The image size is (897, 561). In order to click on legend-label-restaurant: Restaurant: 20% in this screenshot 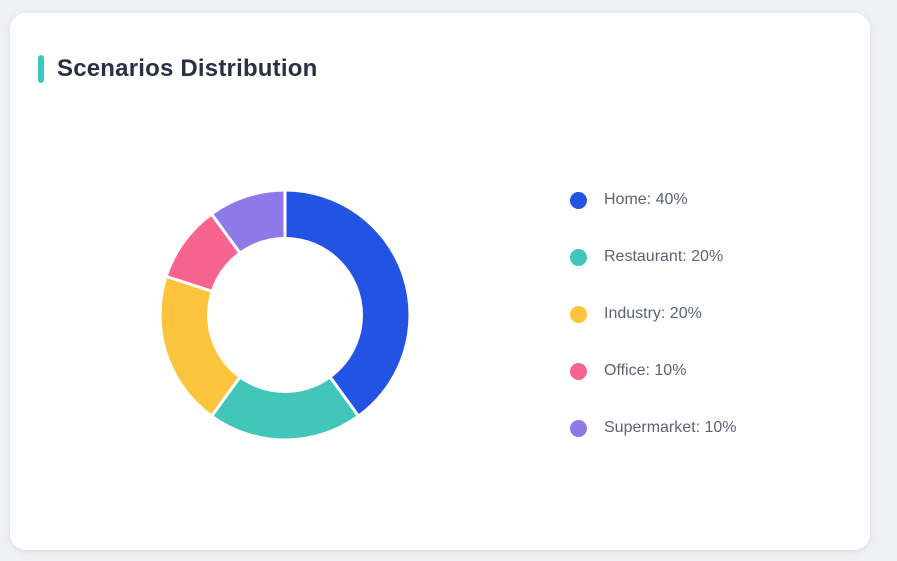, I will do `click(664, 256)`.